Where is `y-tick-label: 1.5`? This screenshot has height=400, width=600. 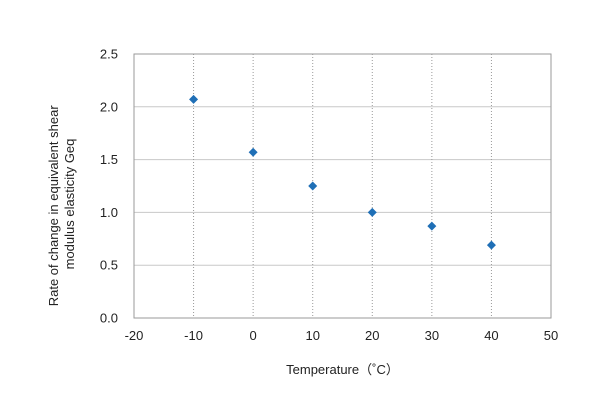 y-tick-label: 1.5 is located at coordinates (109, 159).